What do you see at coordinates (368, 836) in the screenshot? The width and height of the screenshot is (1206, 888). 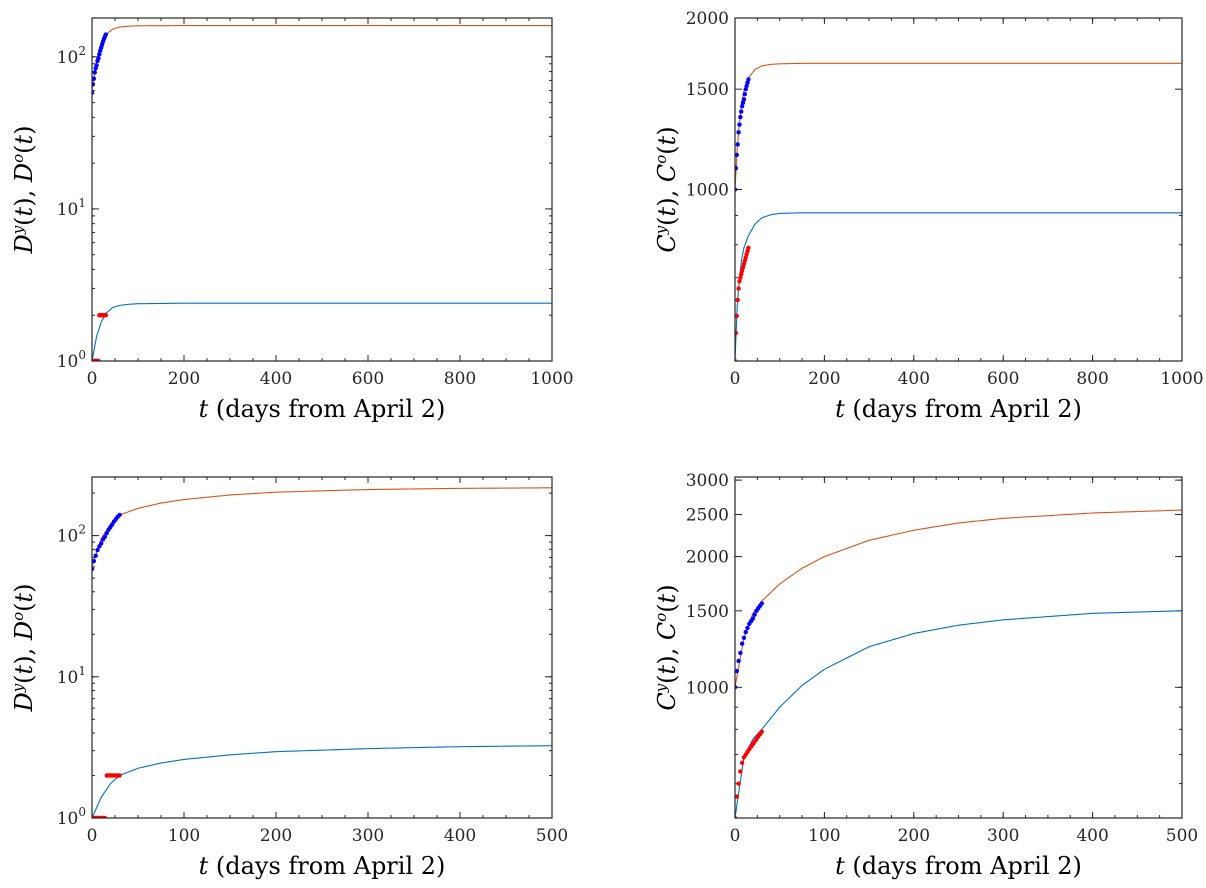 I see `x-tick-label: 300` at bounding box center [368, 836].